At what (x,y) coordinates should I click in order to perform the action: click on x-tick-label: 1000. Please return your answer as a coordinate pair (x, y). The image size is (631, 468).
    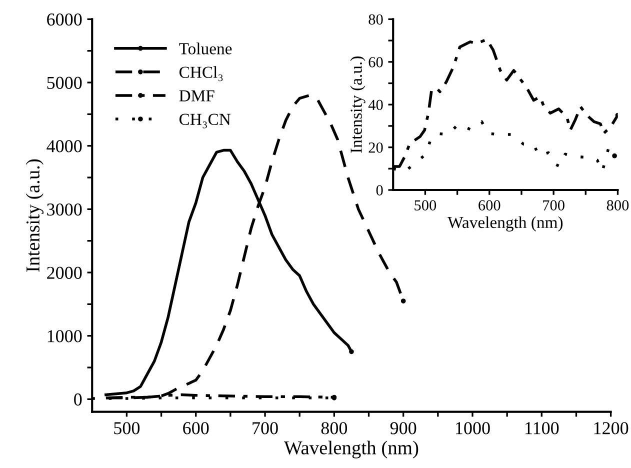
    Looking at the image, I should click on (473, 428).